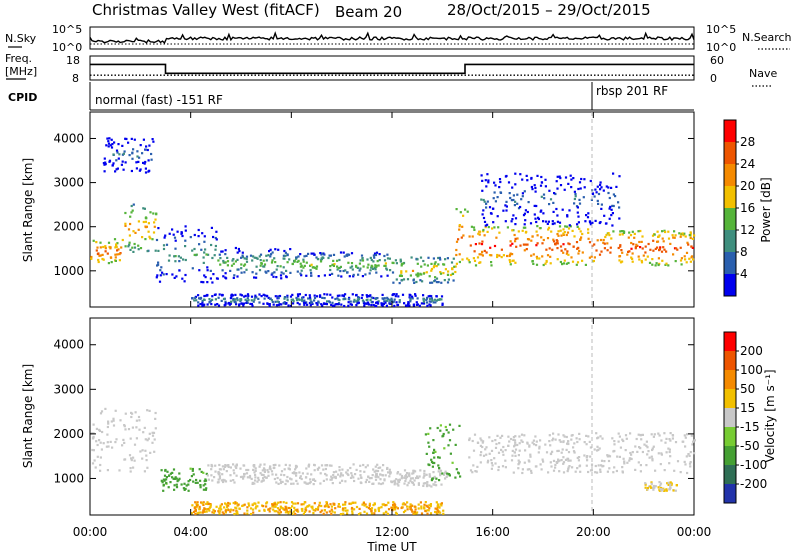  Describe the element at coordinates (750, 446) in the screenshot. I see `colorbar-tick-label: -50` at that location.